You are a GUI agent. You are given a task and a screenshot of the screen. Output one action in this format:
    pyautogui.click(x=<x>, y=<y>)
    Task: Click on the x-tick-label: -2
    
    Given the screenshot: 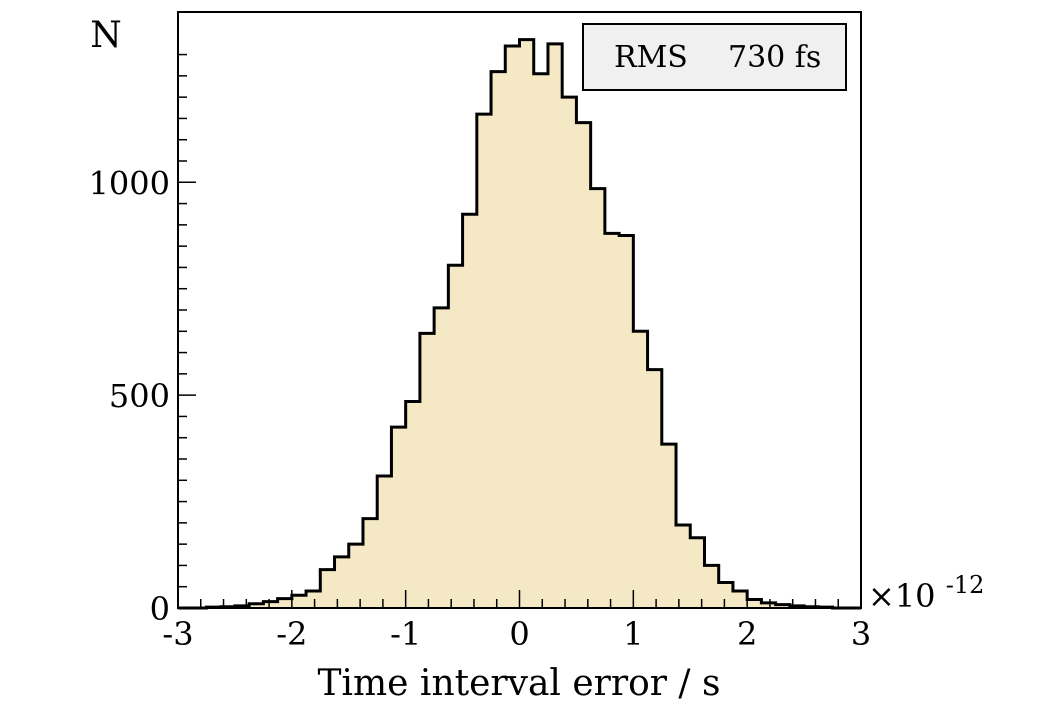 What is the action you would take?
    pyautogui.click(x=291, y=634)
    